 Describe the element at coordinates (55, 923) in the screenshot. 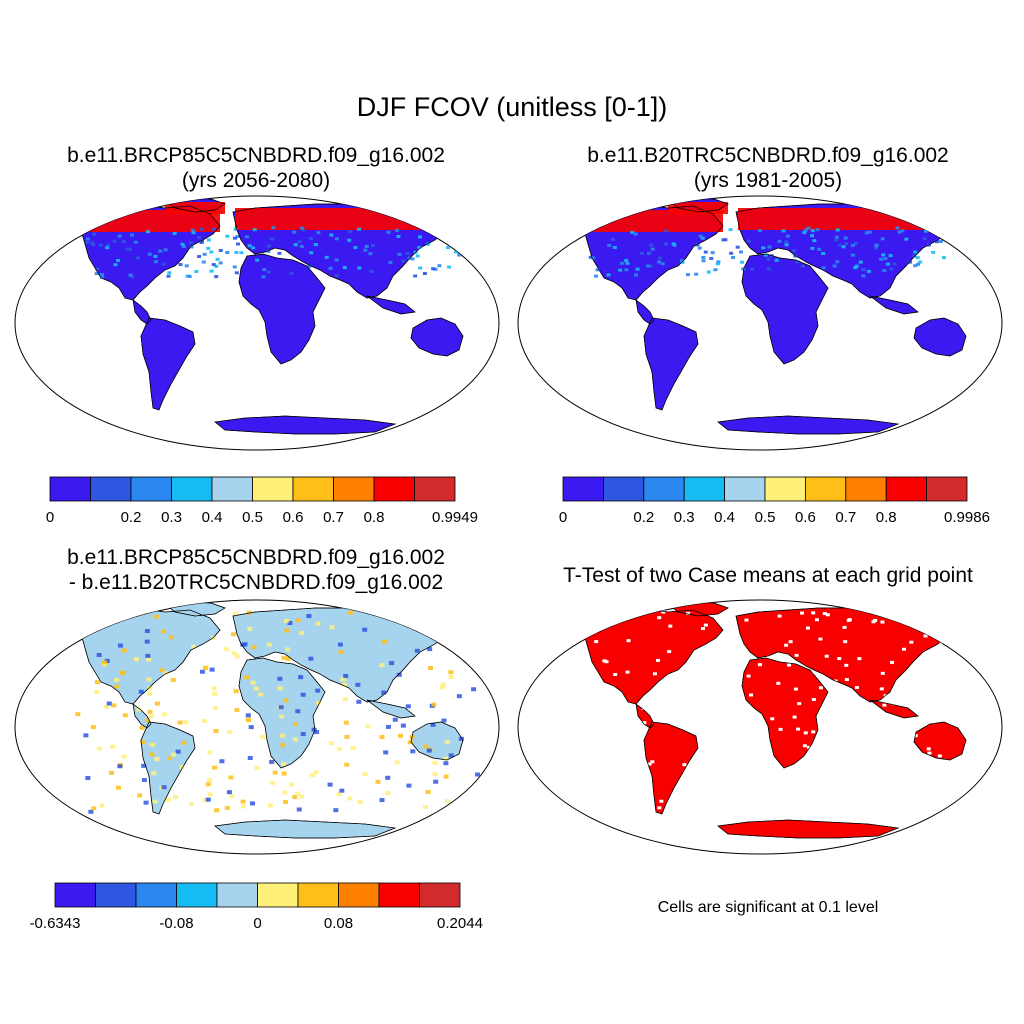

I see `difference-colorbar-tick-label: -0.6343` at that location.